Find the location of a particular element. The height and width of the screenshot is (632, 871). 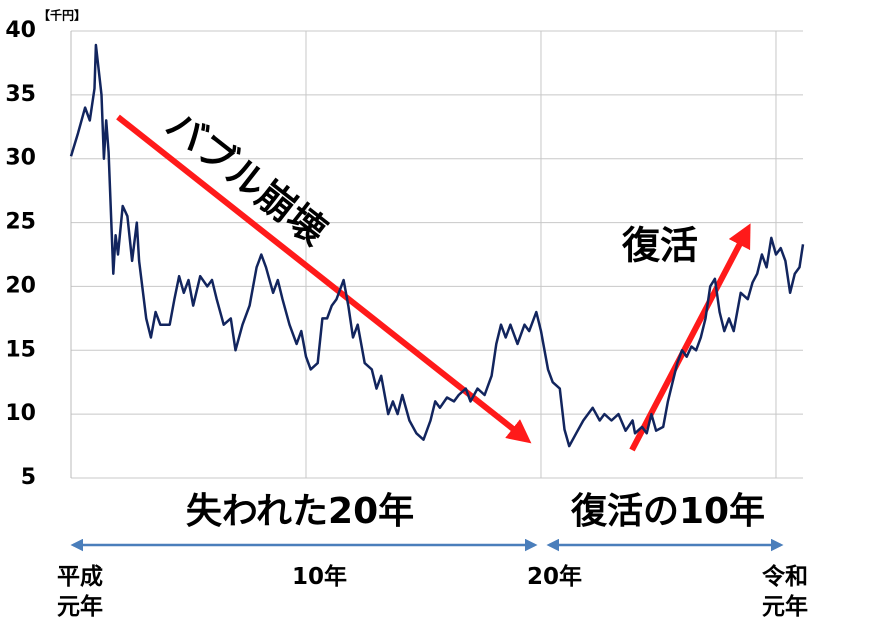

y-tick-label: 25 is located at coordinates (20, 222).